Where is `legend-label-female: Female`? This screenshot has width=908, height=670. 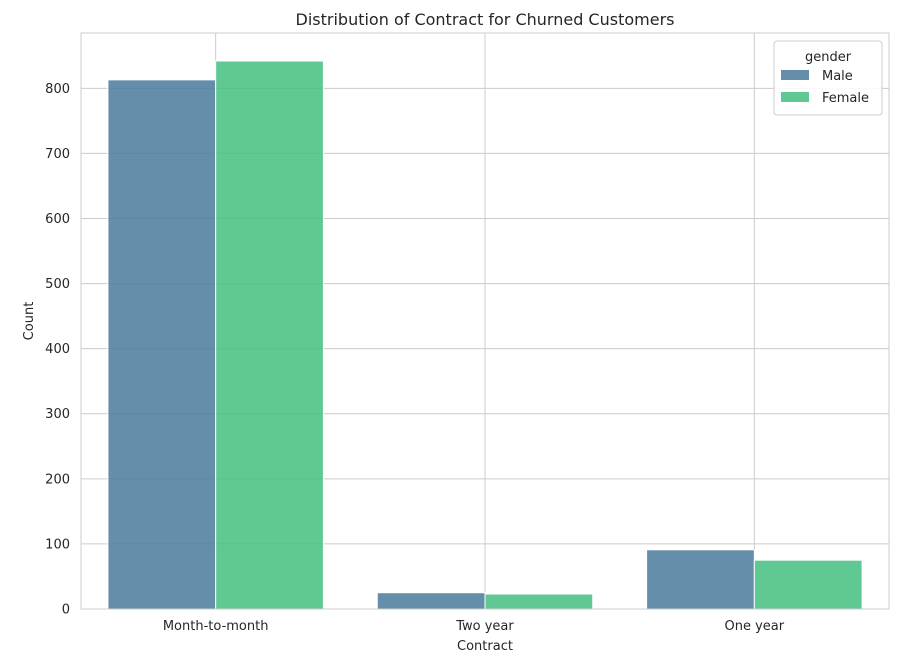
legend-label-female: Female is located at coordinates (845, 98).